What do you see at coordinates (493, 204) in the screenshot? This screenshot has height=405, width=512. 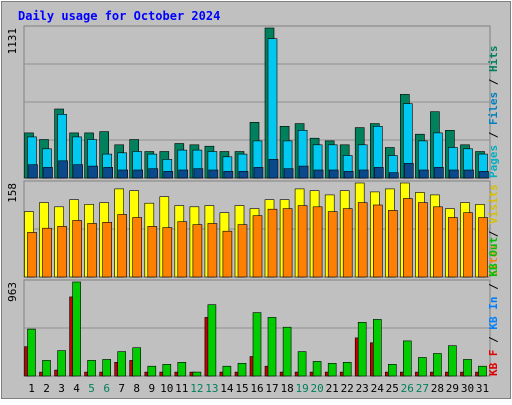 I see `legend-label: Visits` at bounding box center [493, 204].